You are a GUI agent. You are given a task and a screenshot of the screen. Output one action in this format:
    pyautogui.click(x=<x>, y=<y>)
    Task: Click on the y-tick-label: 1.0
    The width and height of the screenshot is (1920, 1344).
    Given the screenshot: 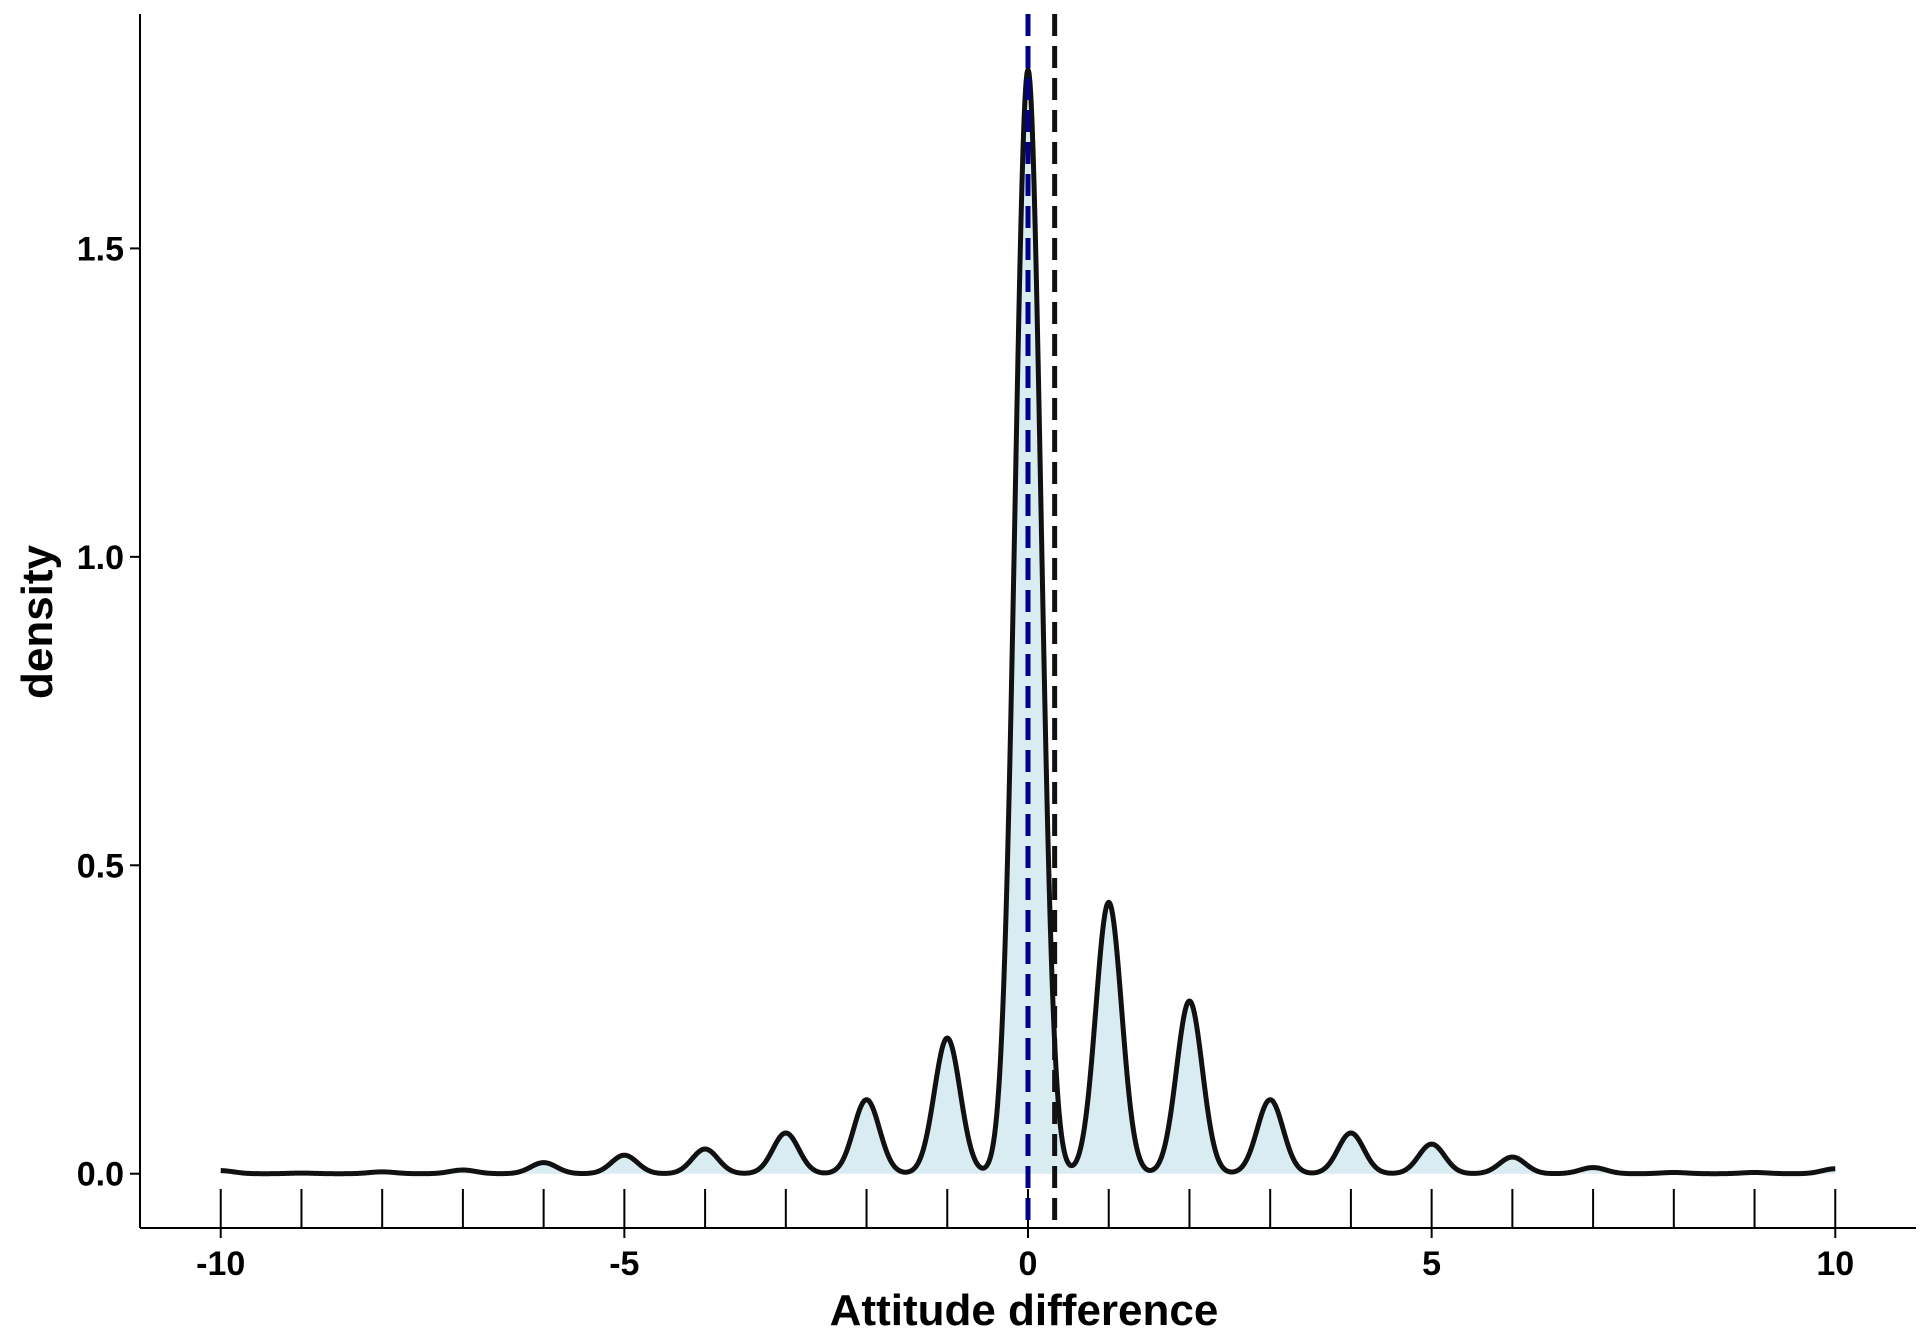 What is the action you would take?
    pyautogui.click(x=100, y=558)
    